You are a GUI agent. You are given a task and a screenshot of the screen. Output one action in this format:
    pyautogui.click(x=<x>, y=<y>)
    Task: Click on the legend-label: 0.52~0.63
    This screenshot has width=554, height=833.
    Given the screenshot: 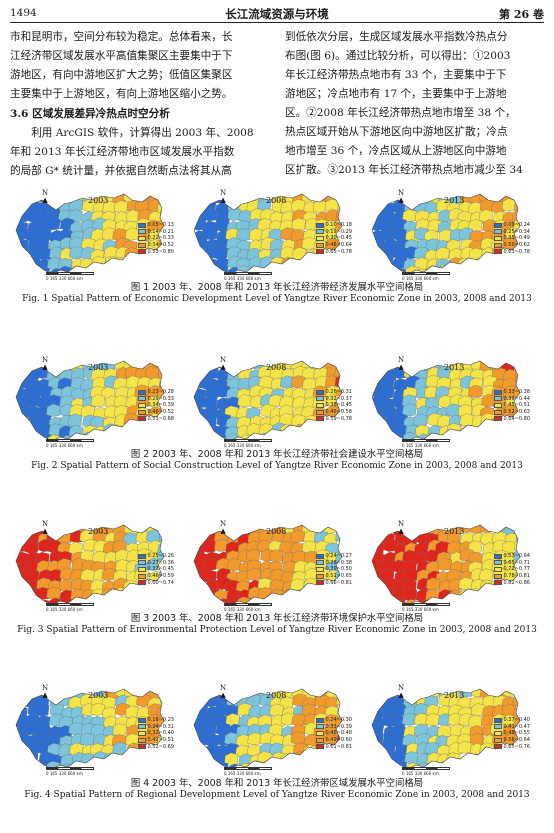 What is the action you would take?
    pyautogui.click(x=516, y=412)
    